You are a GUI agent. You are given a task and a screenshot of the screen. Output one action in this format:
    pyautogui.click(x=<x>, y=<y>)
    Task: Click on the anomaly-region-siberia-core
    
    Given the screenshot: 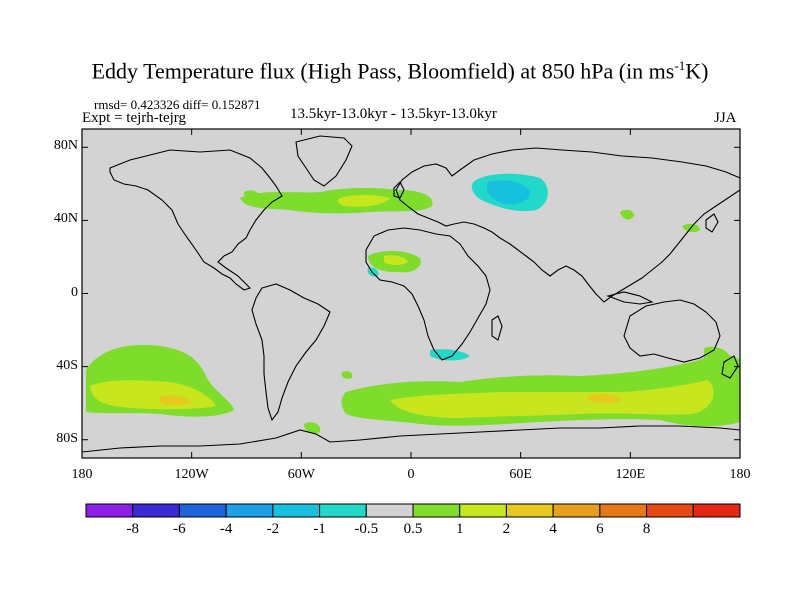 What is the action you would take?
    pyautogui.click(x=508, y=192)
    